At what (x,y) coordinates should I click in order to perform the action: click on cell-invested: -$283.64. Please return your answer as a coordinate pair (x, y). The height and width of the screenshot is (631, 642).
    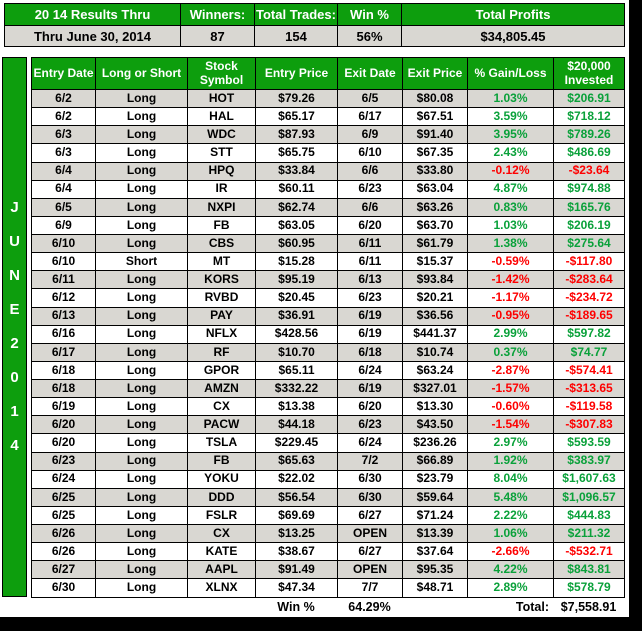
    Looking at the image, I should click on (589, 280).